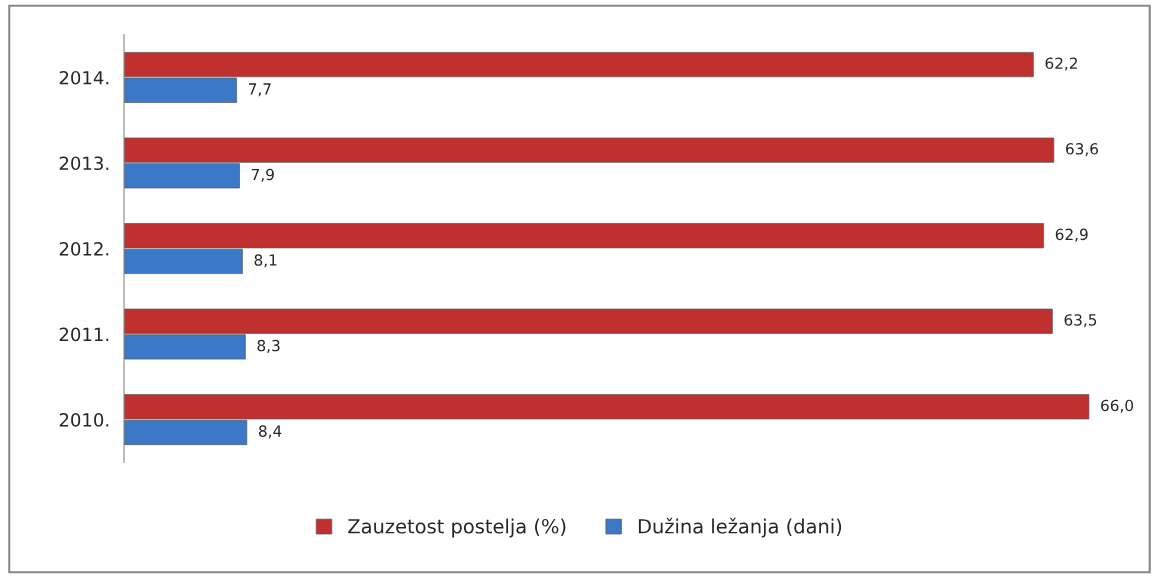  I want to click on y-tick-label: 2011., so click(84, 334).